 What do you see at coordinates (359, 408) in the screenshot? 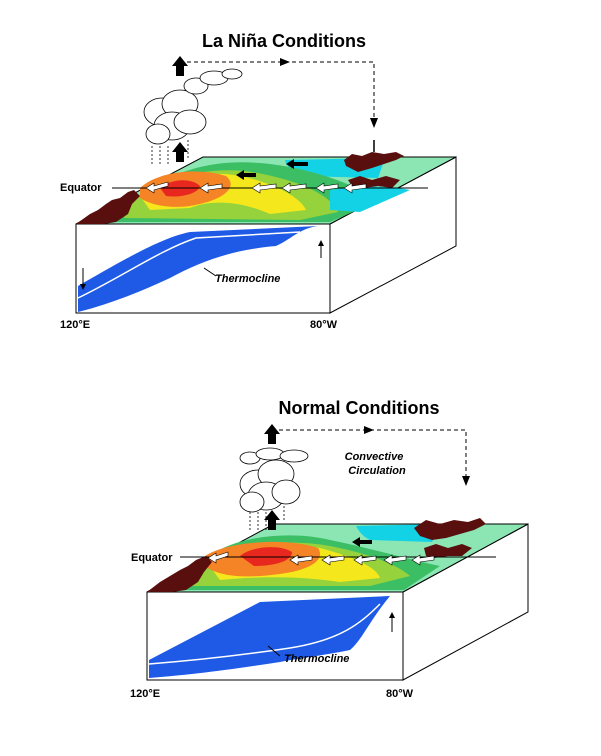
I see `panel-title-normal: Normal Conditions` at bounding box center [359, 408].